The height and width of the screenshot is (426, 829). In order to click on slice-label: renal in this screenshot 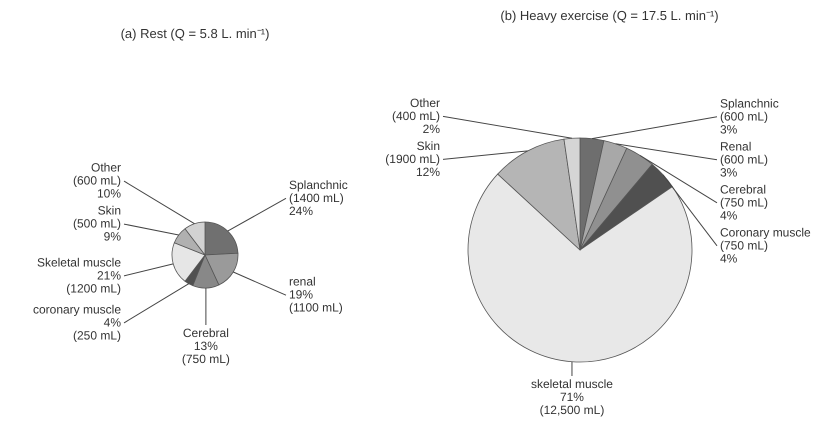, I will do `click(302, 281)`.